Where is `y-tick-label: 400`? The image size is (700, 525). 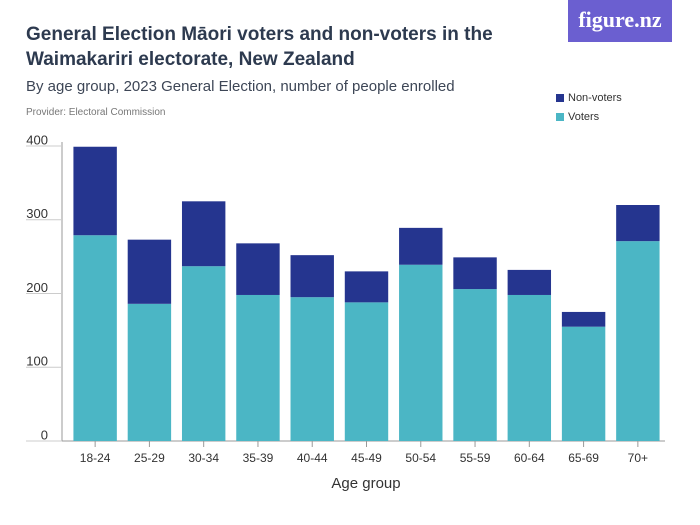
y-tick-label: 400 is located at coordinates (37, 139).